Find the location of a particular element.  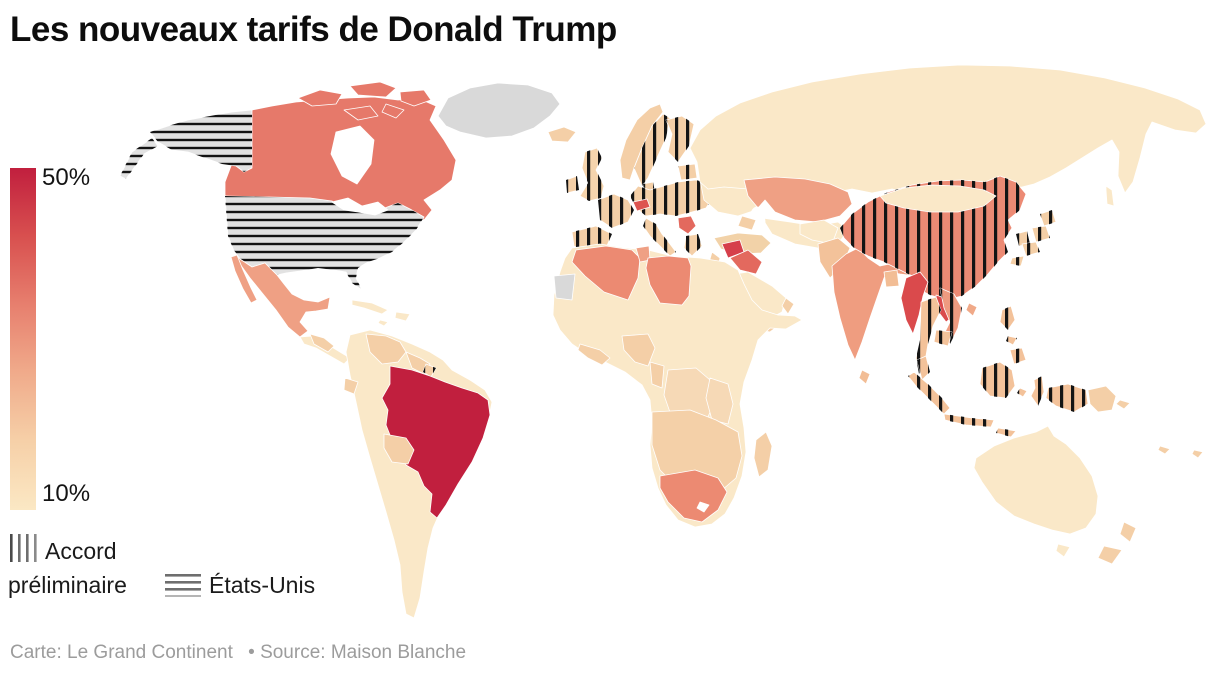

vertical-lines-icon is located at coordinates (23, 548).